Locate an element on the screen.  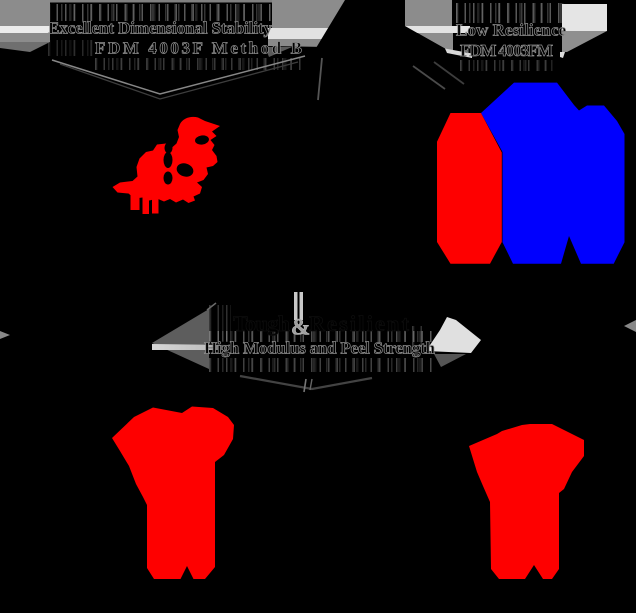
svg-text: Low Resilience is located at coordinates (511, 30).